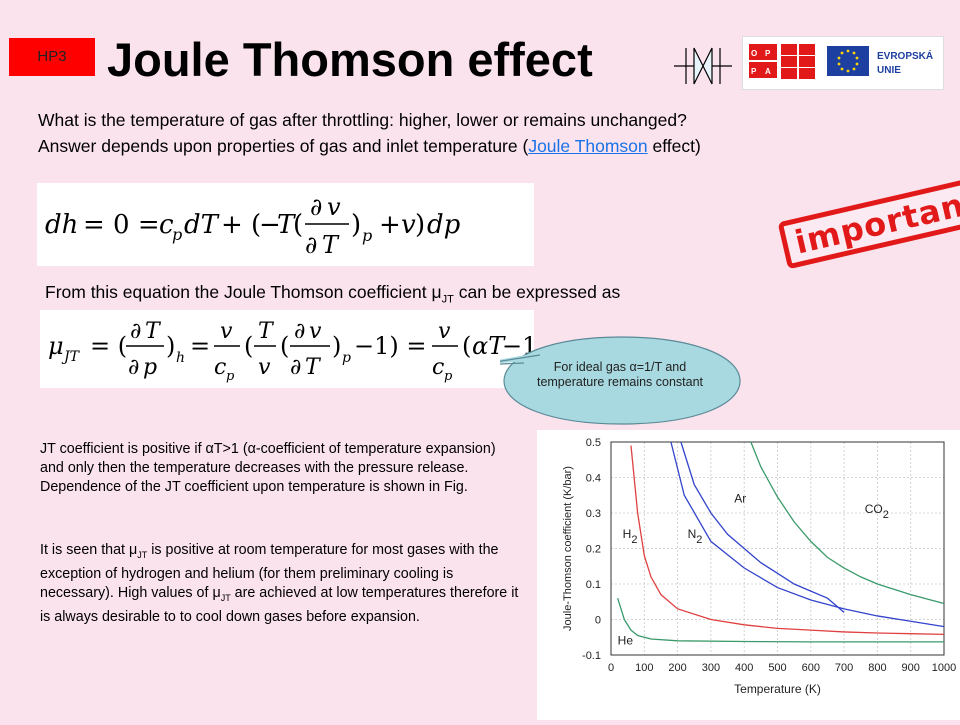 The height and width of the screenshot is (725, 960). What do you see at coordinates (180, 358) in the screenshot?
I see `svg-text: h` at bounding box center [180, 358].